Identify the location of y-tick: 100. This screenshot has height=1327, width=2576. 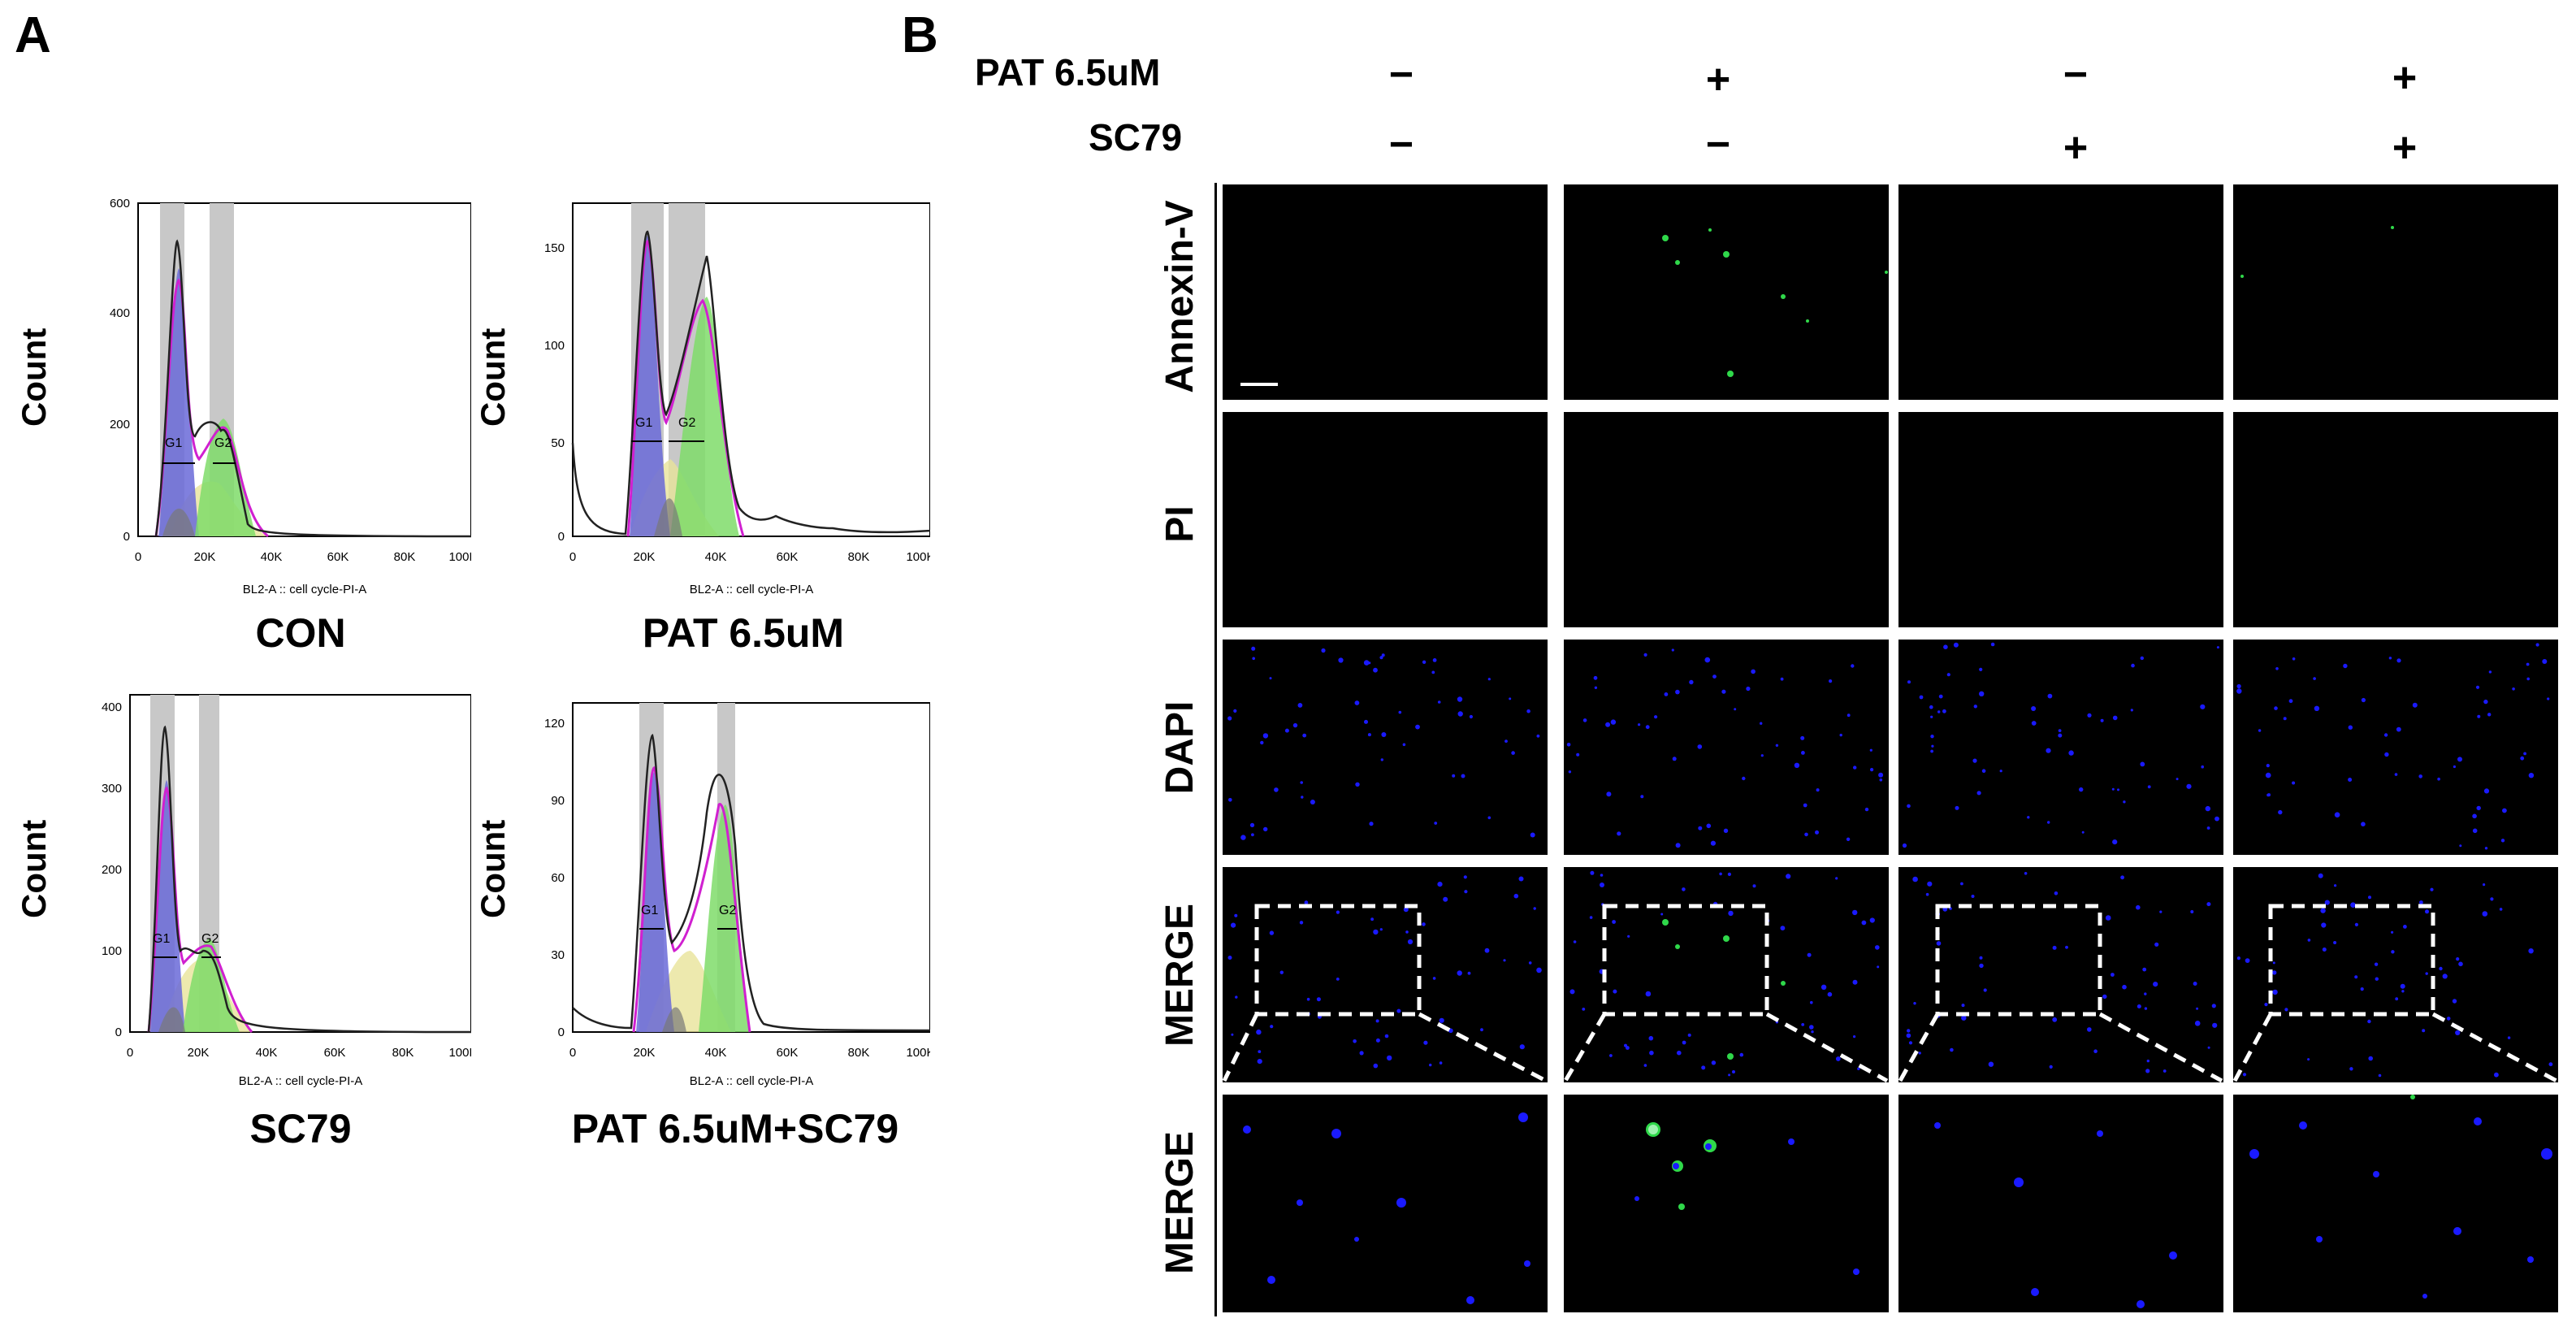
(554, 346).